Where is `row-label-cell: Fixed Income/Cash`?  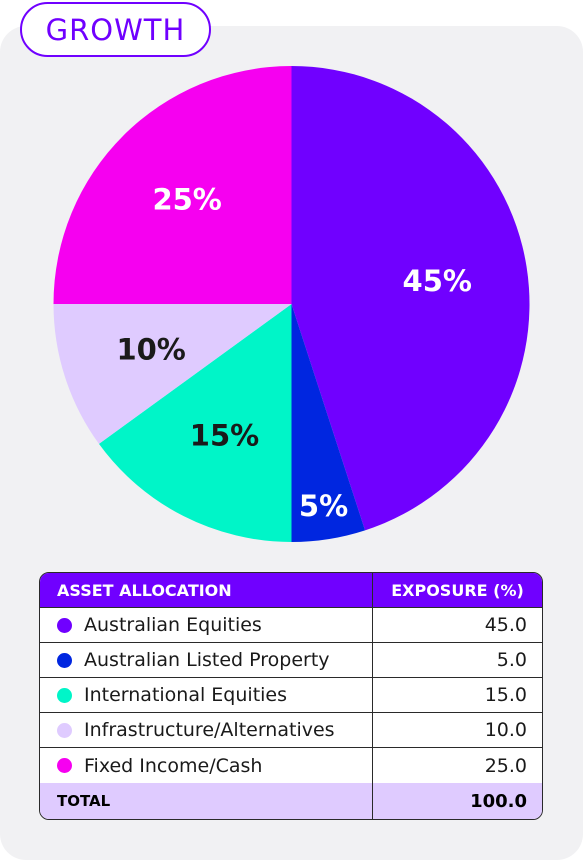 row-label-cell: Fixed Income/Cash is located at coordinates (206, 765).